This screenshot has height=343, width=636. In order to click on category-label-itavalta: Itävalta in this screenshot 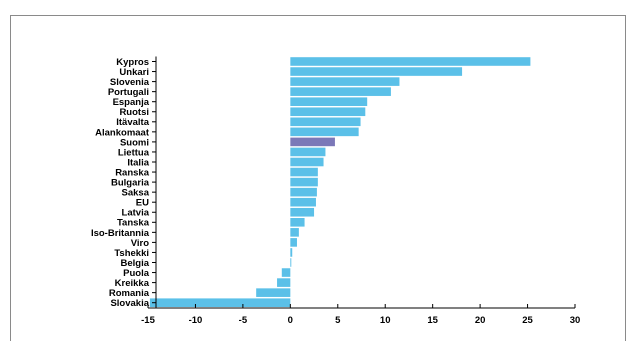, I will do `click(132, 122)`.